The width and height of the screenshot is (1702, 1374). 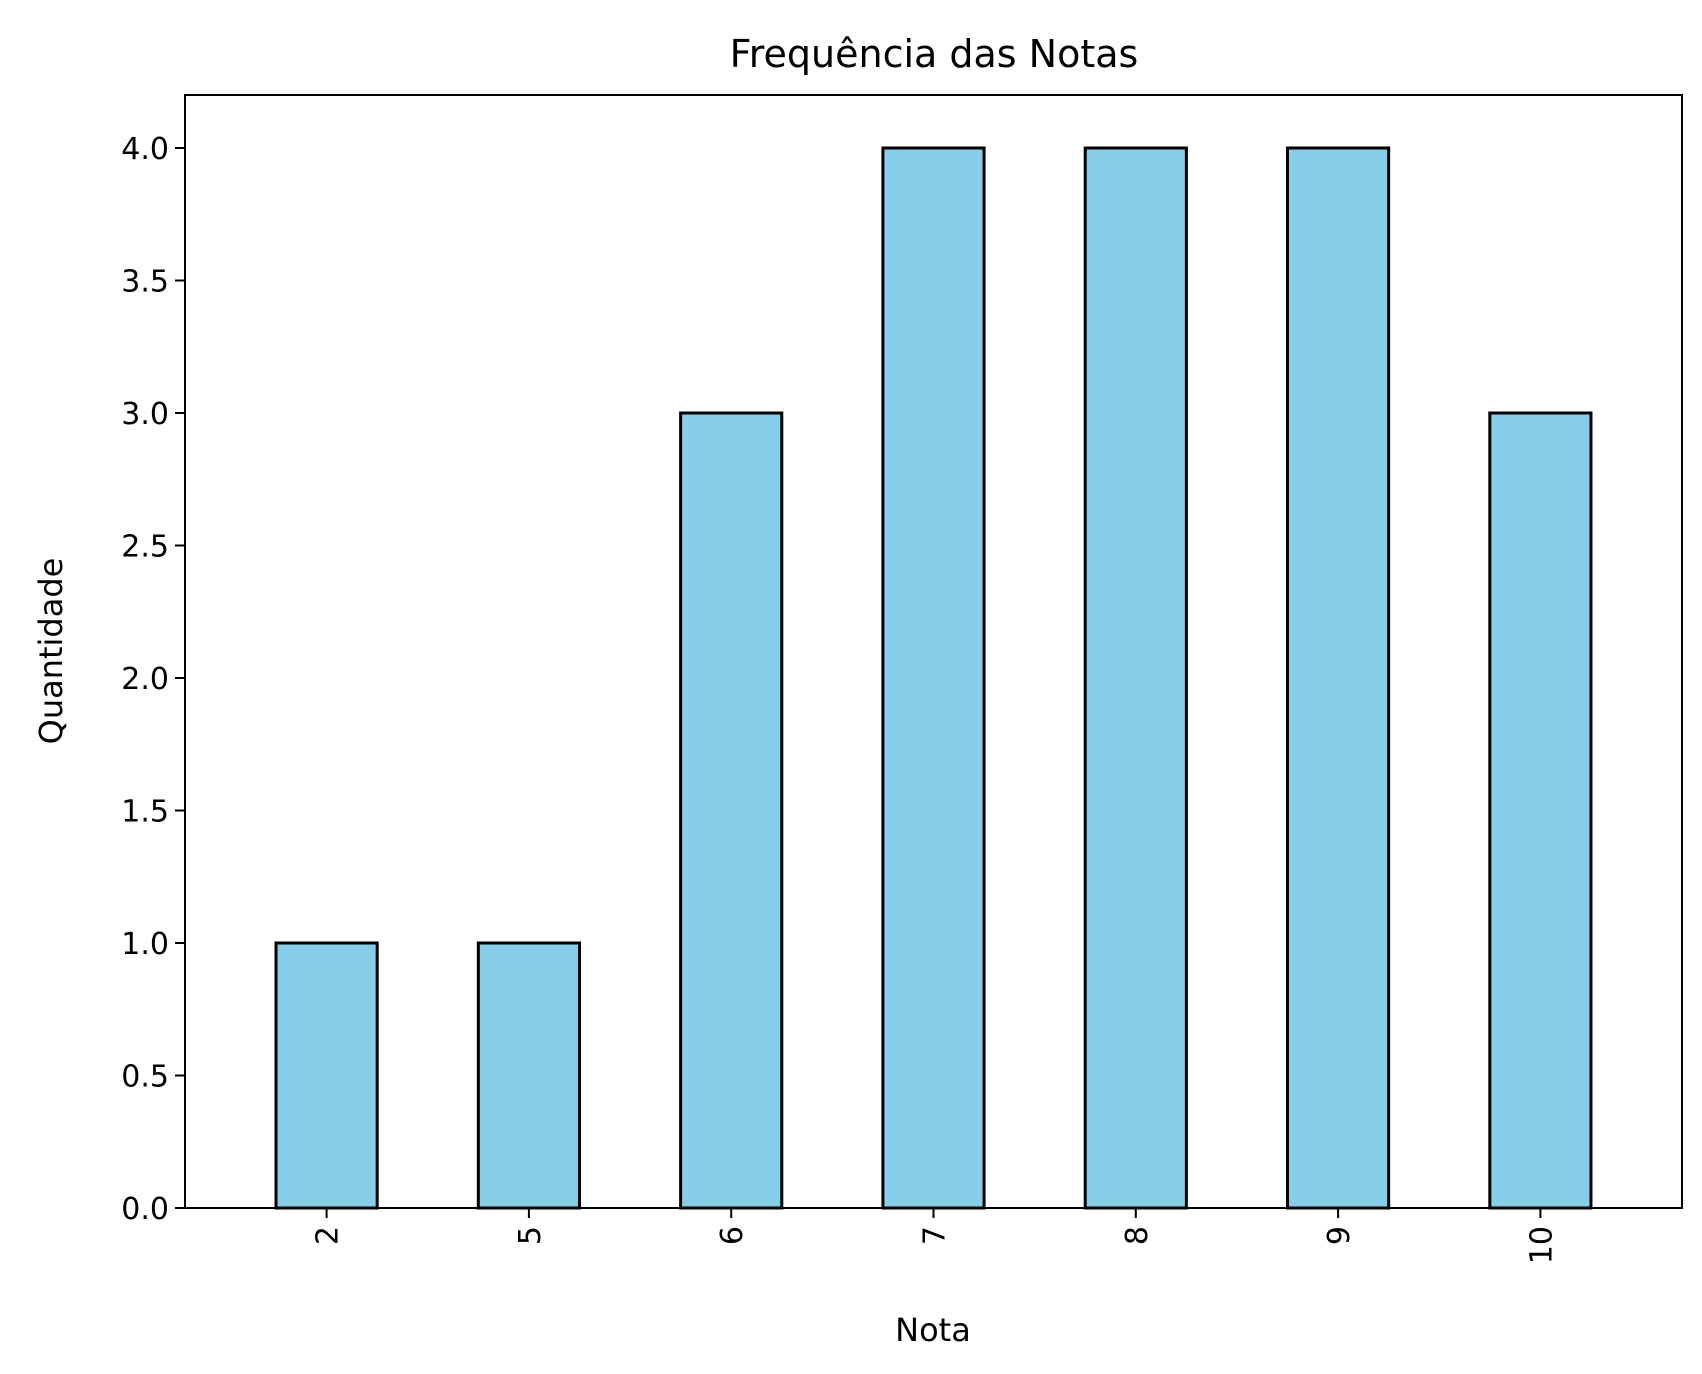 What do you see at coordinates (933, 1330) in the screenshot?
I see `x-axis-label: Nota` at bounding box center [933, 1330].